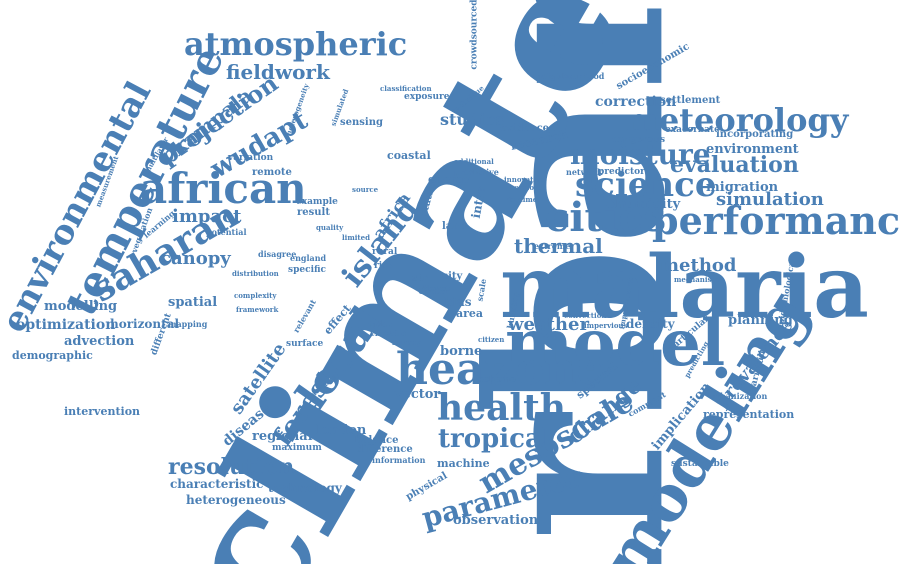 The height and width of the screenshot is (564, 900). What do you see at coordinates (409, 155) in the screenshot?
I see `word-coastal: coastal` at bounding box center [409, 155].